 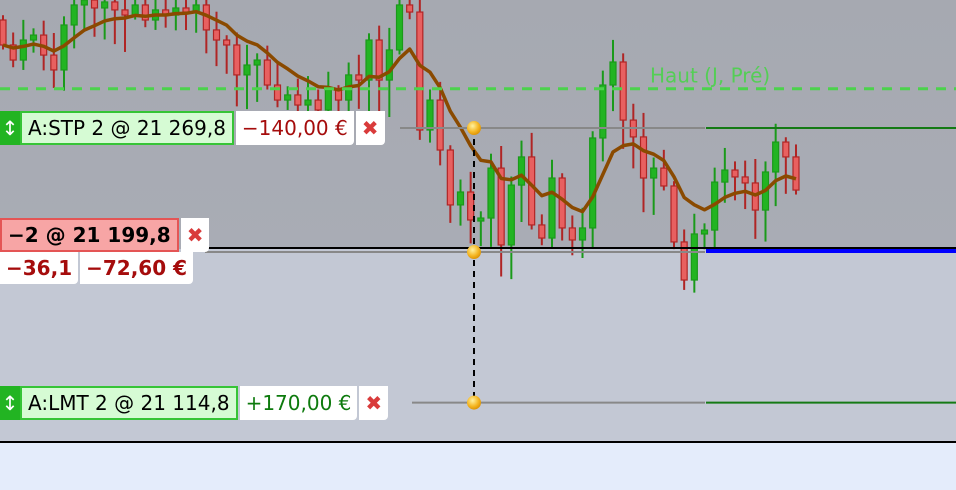 I want to click on order-tag-stop: ↕ A:STP 2 @ 21 269,8 −140,00 € ✖, so click(x=192, y=128).